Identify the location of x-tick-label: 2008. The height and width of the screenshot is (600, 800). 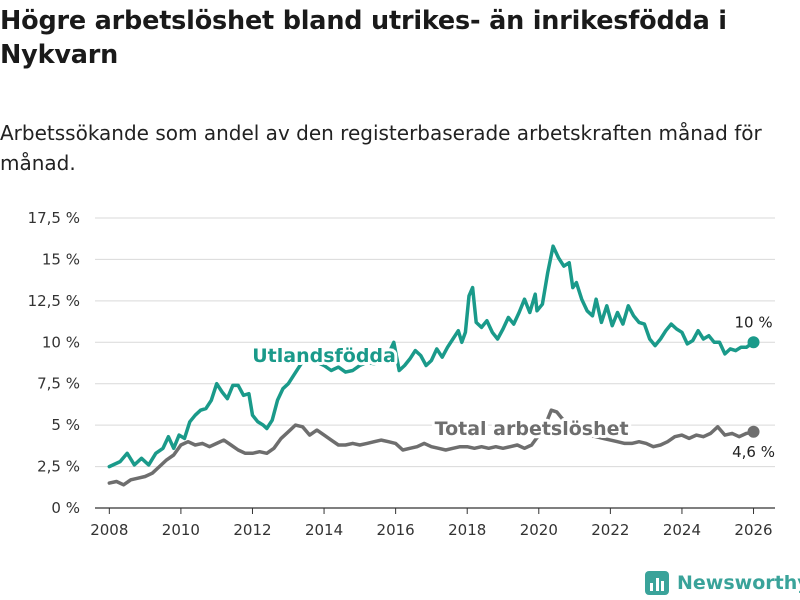
(109, 530).